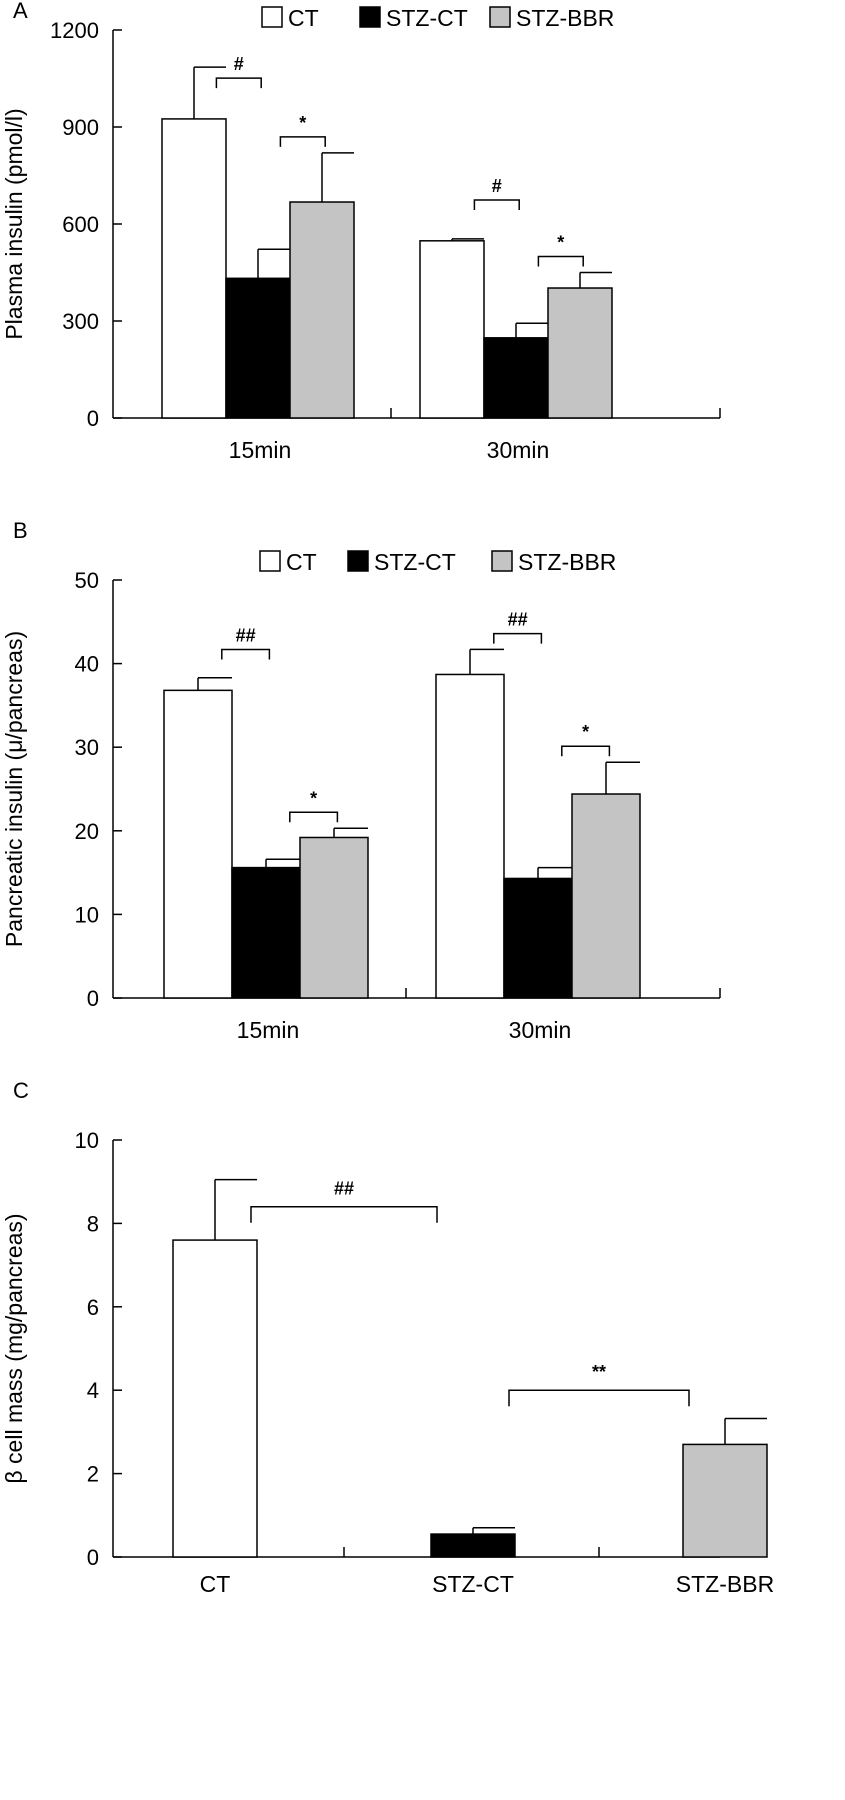  Describe the element at coordinates (80, 224) in the screenshot. I see `y-tick-label: 600` at that location.